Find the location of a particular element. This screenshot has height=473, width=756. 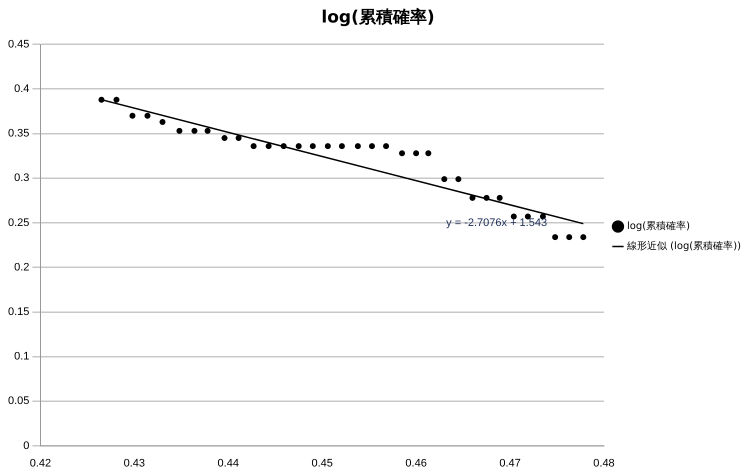

y-tick-label: 0 is located at coordinates (26, 446).